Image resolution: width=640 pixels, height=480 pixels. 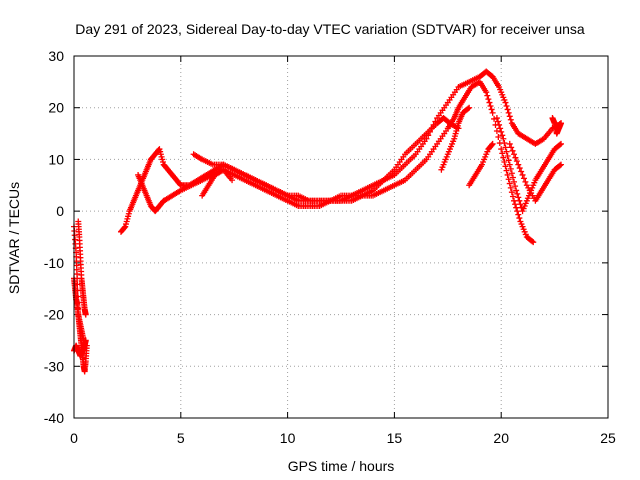 What do you see at coordinates (56, 56) in the screenshot?
I see `y-tick-label: 30` at bounding box center [56, 56].